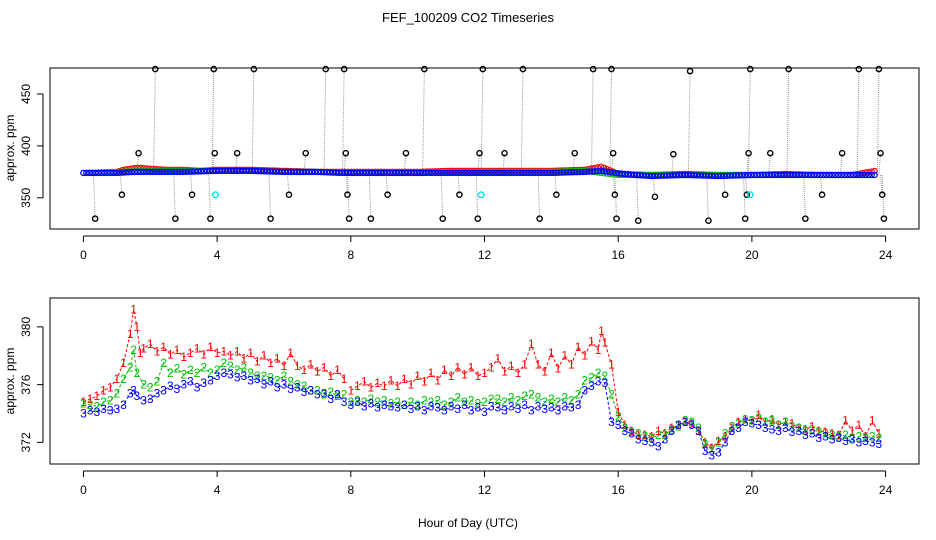 The height and width of the screenshot is (540, 936). What do you see at coordinates (481, 414) in the screenshot?
I see `bottom-series-3-line` at bounding box center [481, 414].